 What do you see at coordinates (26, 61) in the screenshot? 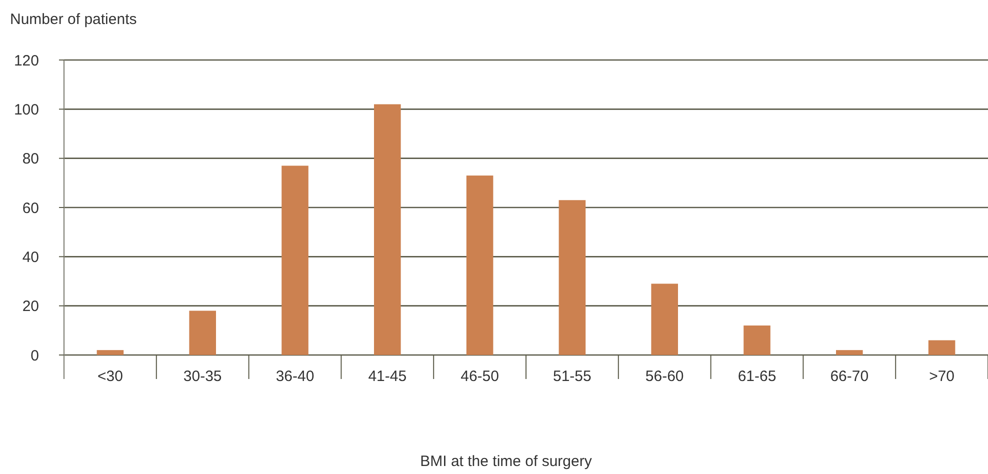
I see `y-tick-label: 120` at bounding box center [26, 61].